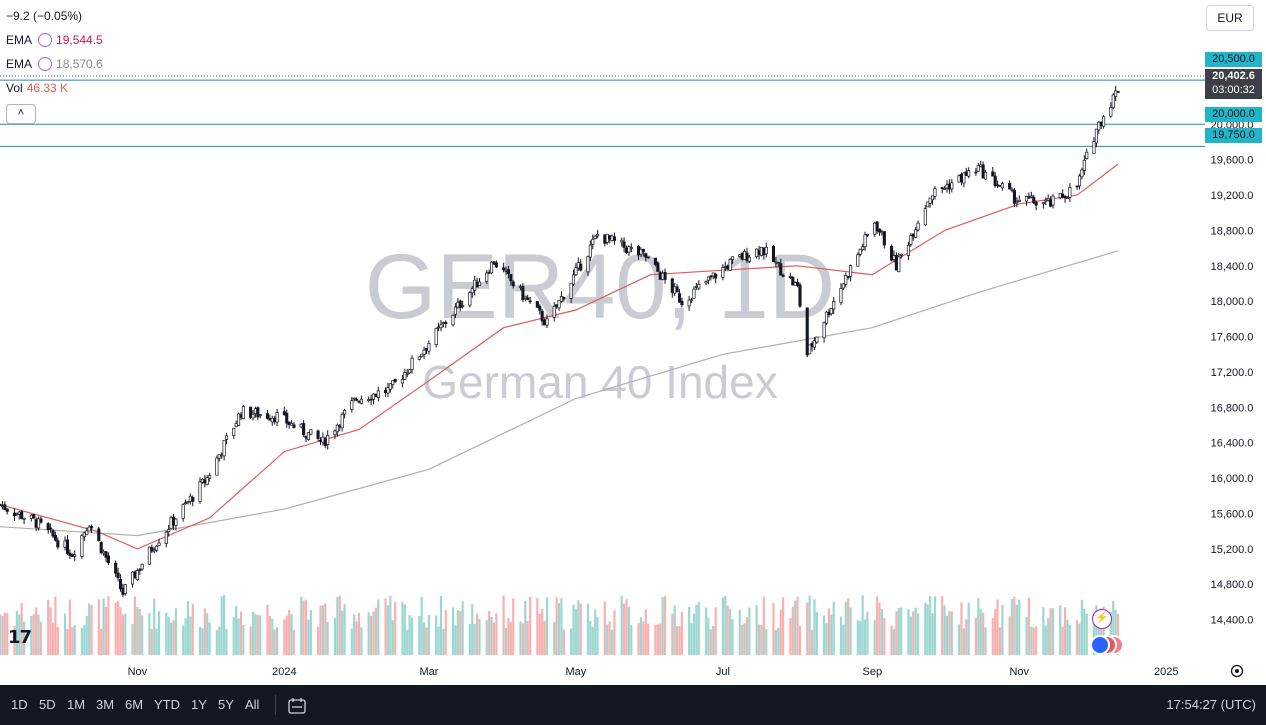 This screenshot has height=725, width=1266. Describe the element at coordinates (19, 704) in the screenshot. I see `range-1d-button: 1D` at that location.